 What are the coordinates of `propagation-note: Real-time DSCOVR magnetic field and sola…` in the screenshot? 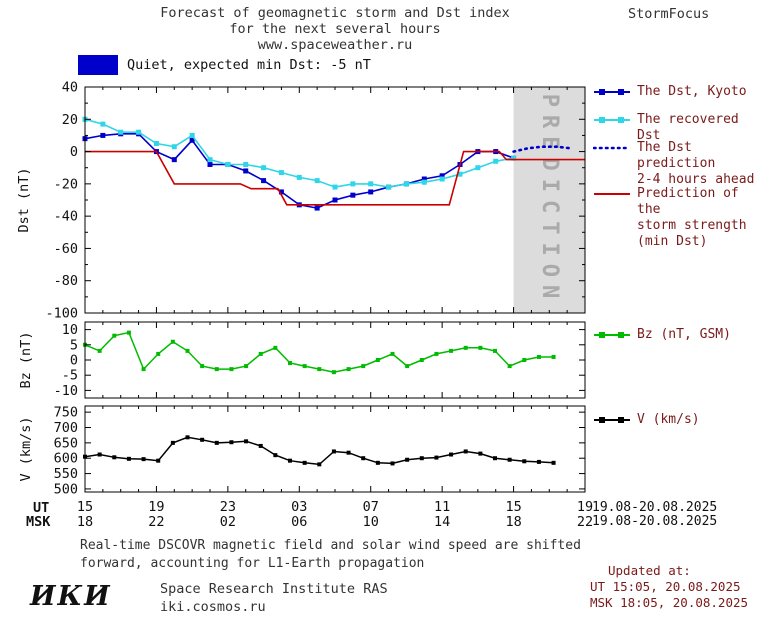 It's located at (330, 555).